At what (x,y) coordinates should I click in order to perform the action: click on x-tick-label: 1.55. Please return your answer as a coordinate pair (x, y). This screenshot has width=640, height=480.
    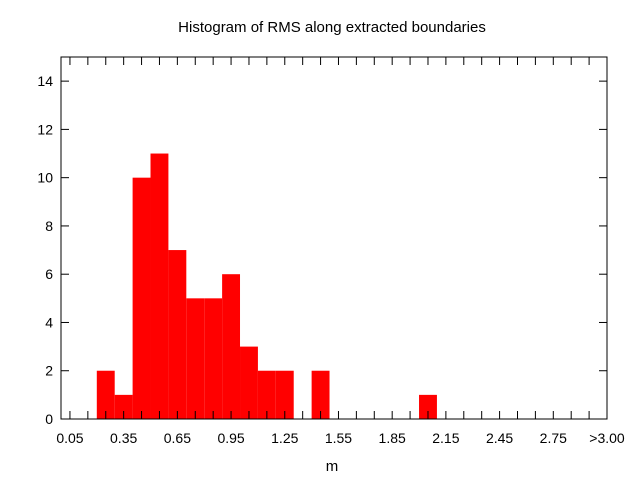
    Looking at the image, I should click on (338, 438).